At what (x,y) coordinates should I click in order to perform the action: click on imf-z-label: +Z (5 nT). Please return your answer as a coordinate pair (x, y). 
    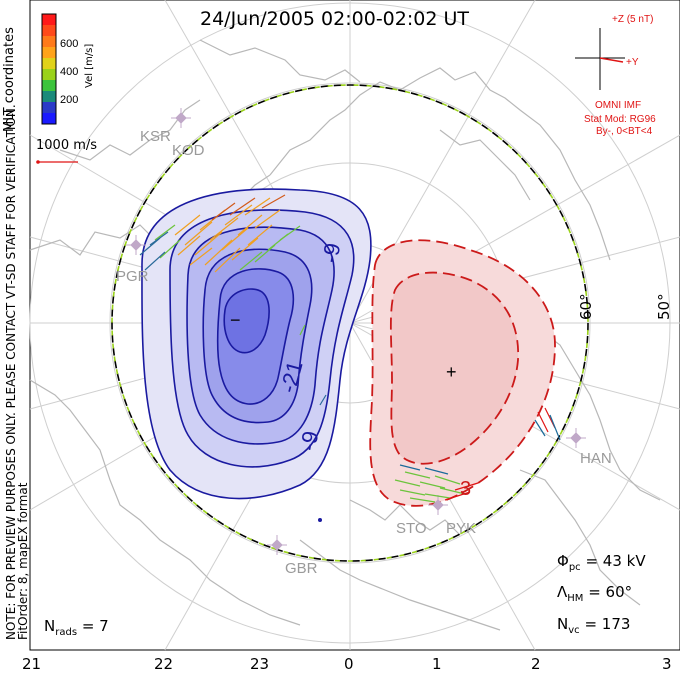
    Looking at the image, I should click on (633, 19).